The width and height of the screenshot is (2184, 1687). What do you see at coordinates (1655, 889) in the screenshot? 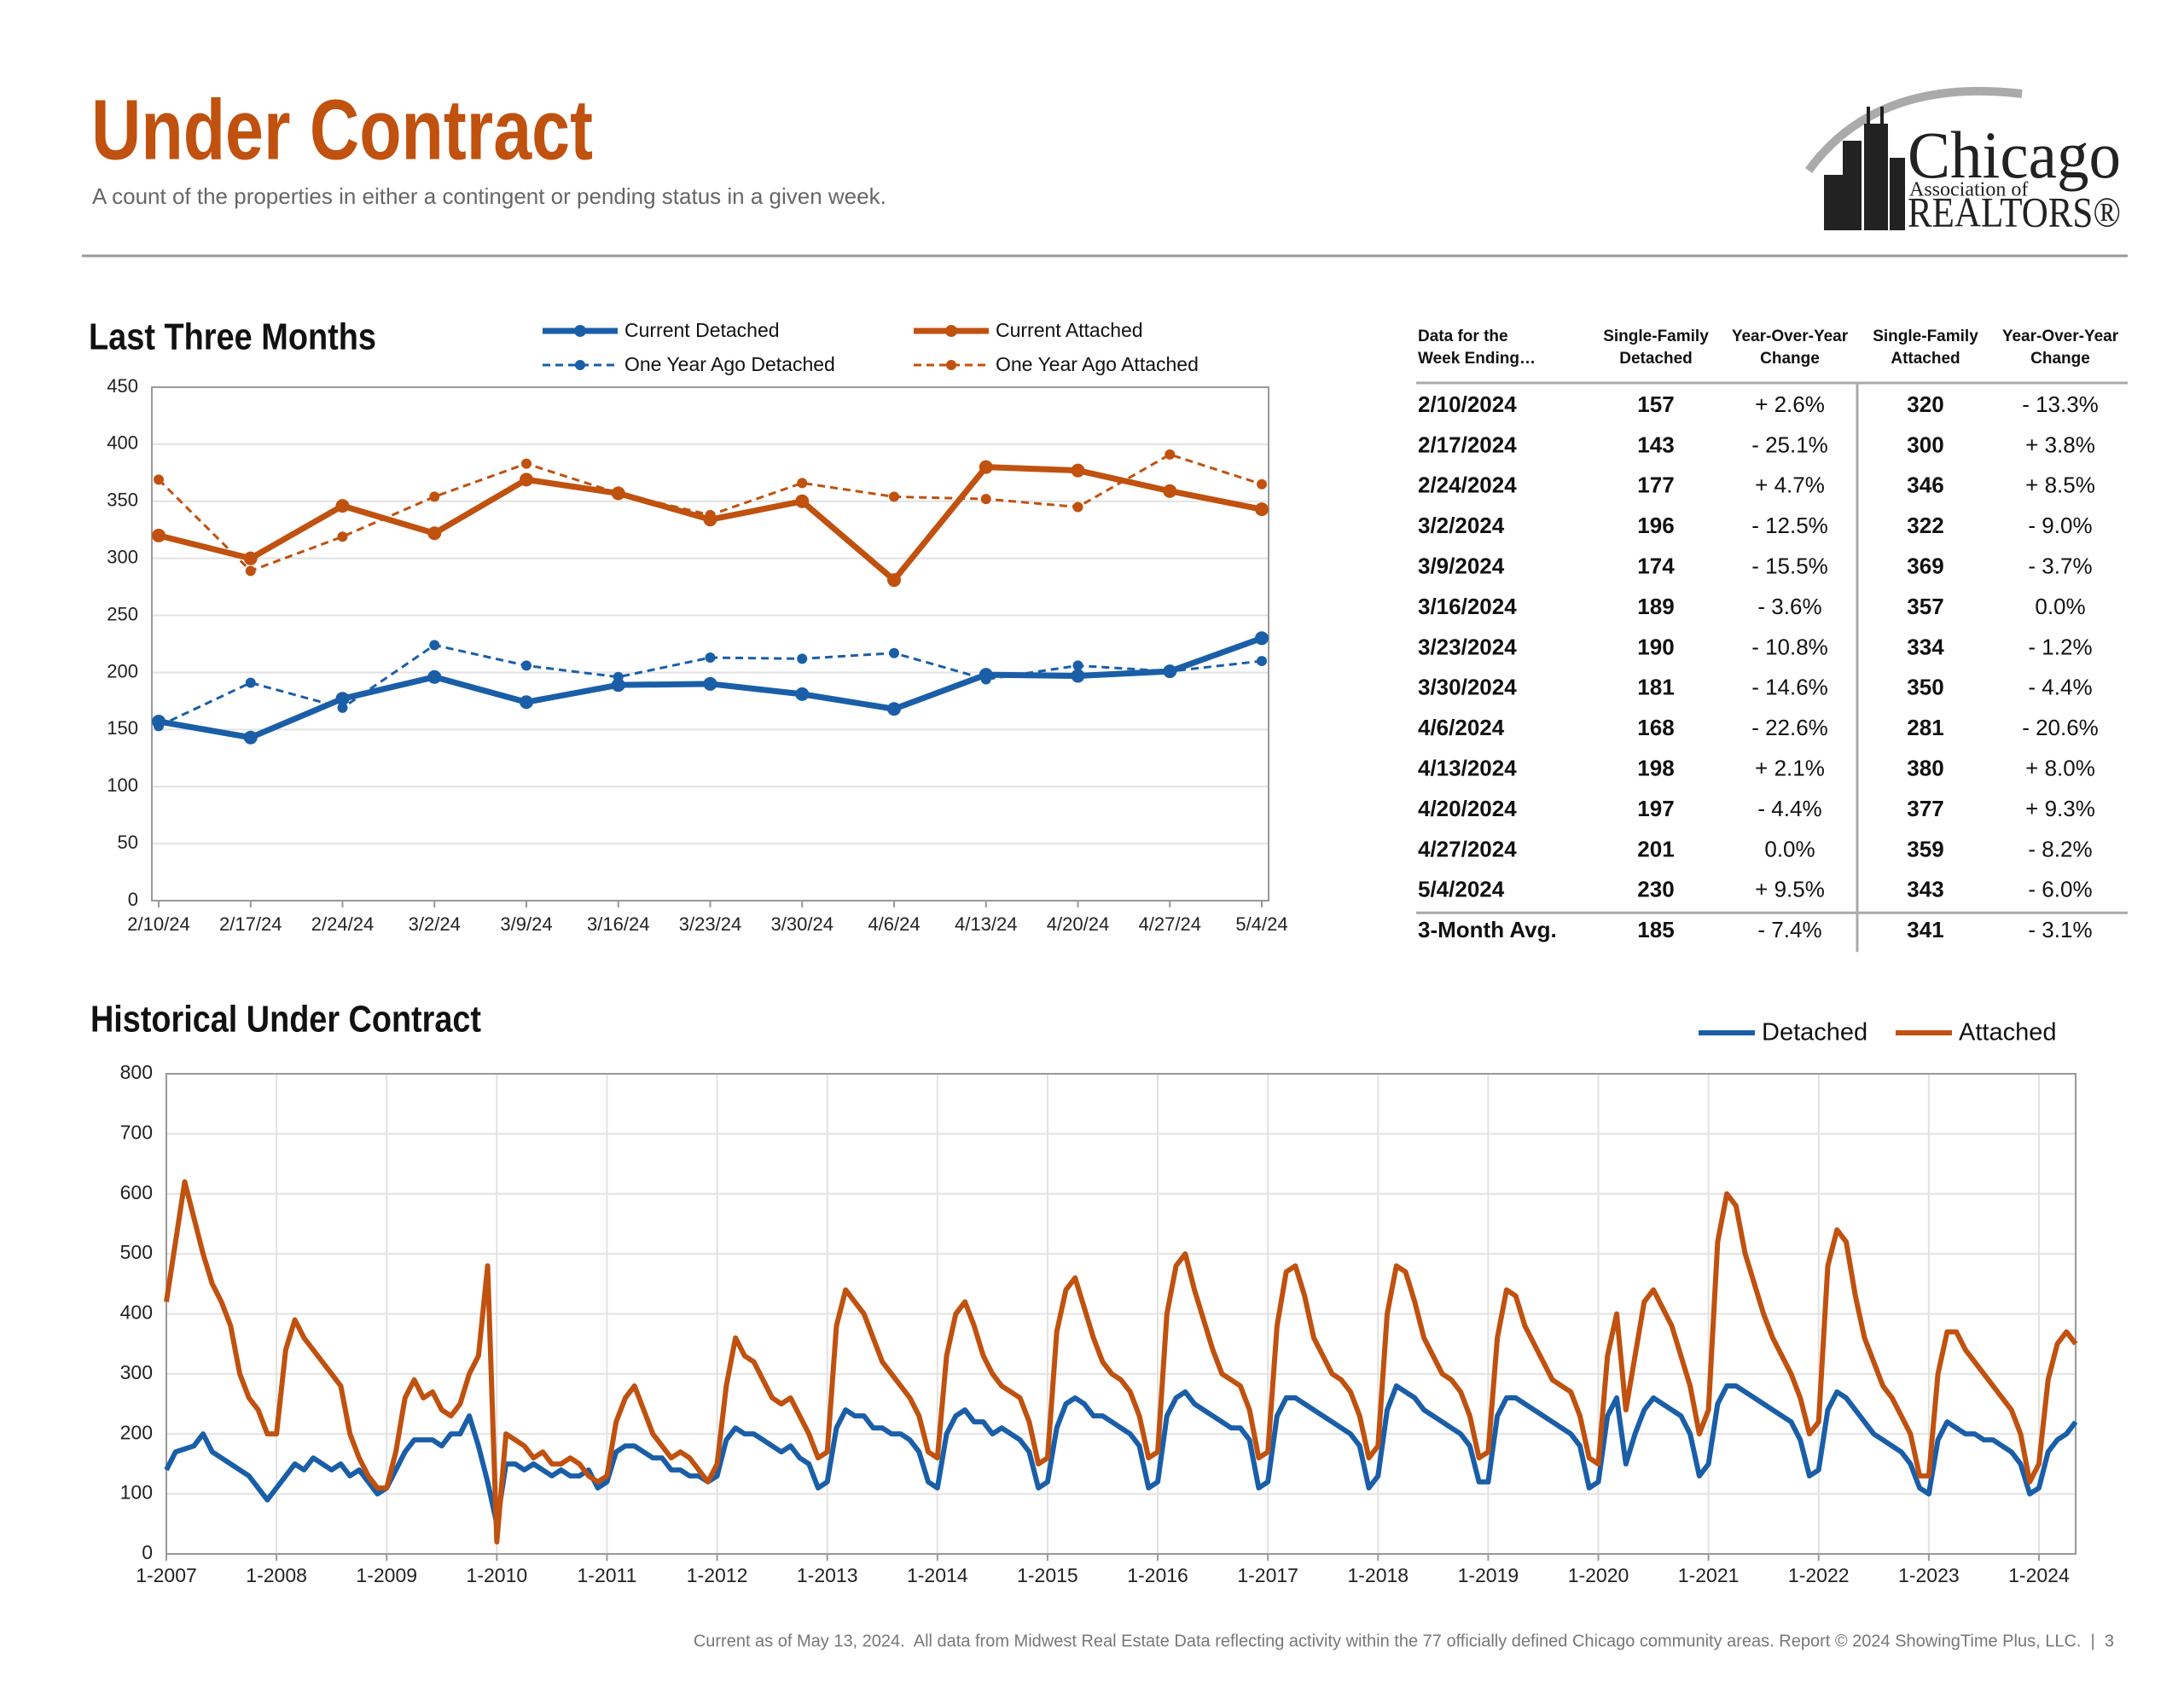
I see `table-cell: 230` at bounding box center [1655, 889].